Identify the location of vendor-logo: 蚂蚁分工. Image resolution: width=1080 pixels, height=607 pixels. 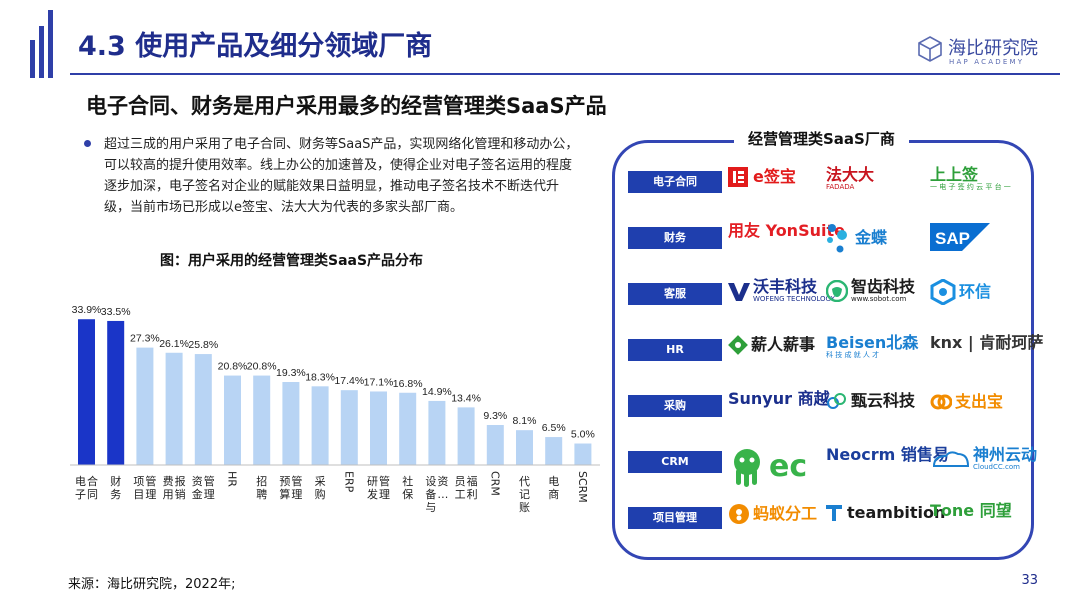
(772, 514).